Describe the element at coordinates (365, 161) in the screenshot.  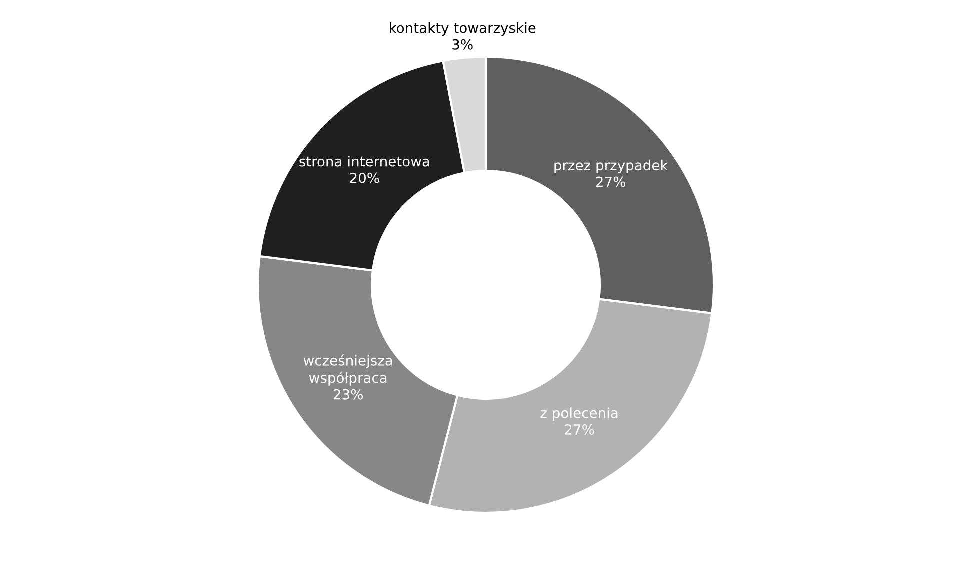
I see `slice-label: strona internetowa` at that location.